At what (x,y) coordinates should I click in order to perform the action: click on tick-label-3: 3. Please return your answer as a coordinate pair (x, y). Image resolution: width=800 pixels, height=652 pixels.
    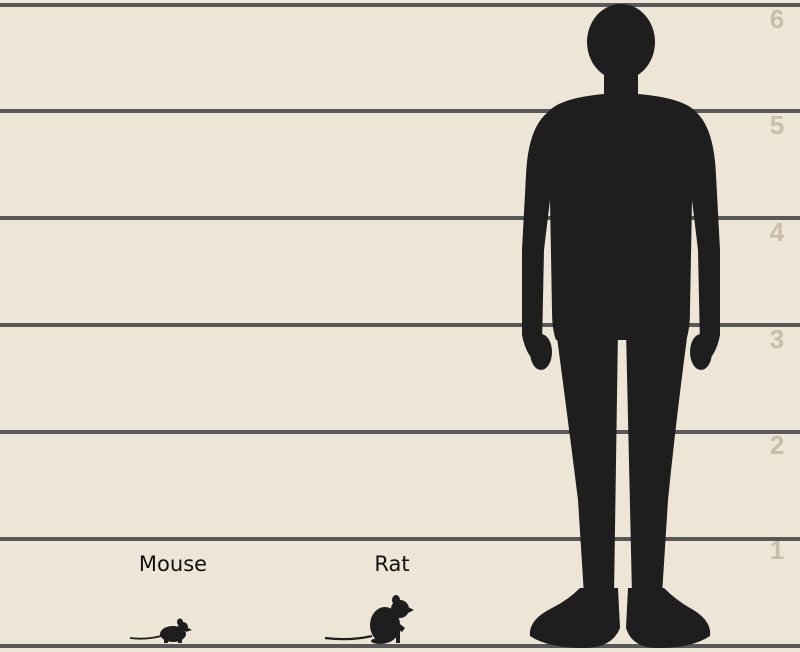
    Looking at the image, I should click on (777, 339).